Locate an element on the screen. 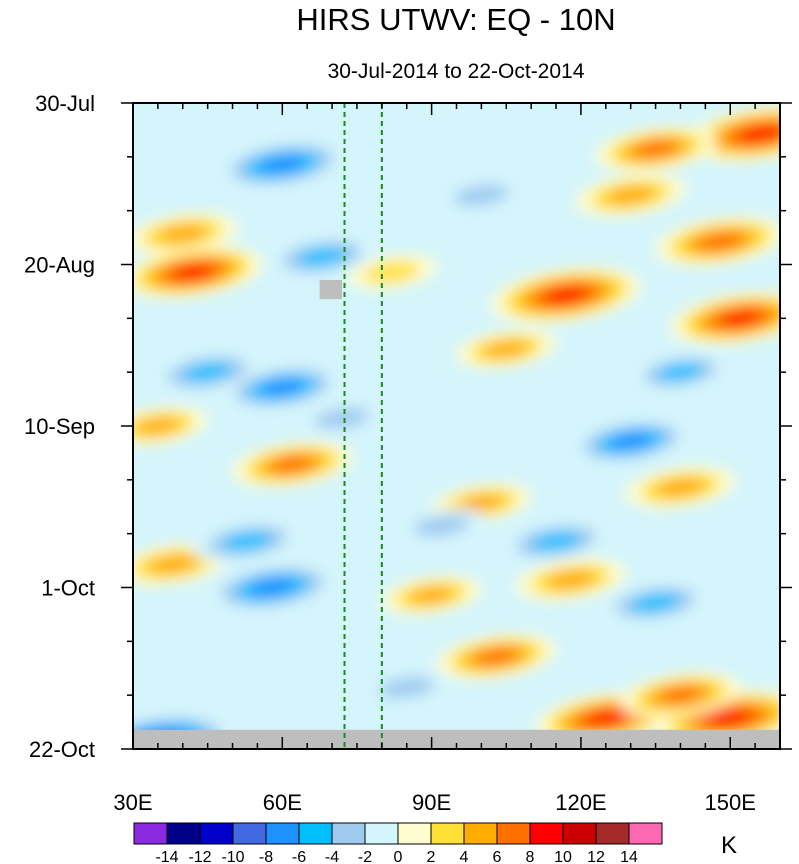 This screenshot has width=799, height=864. colorbar-label: 10 is located at coordinates (563, 856).